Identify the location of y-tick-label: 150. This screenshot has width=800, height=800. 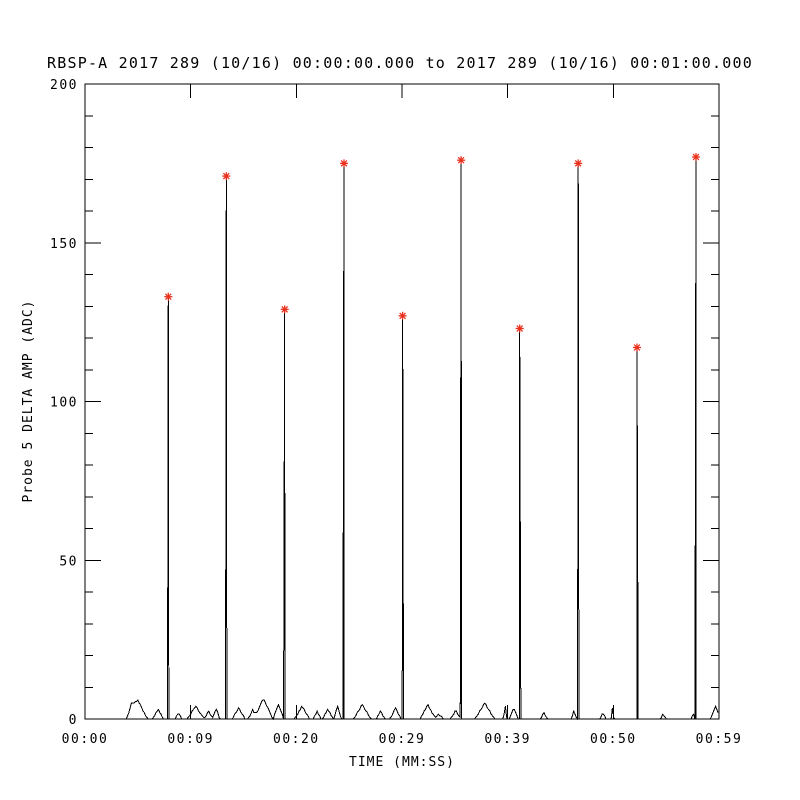
(64, 244).